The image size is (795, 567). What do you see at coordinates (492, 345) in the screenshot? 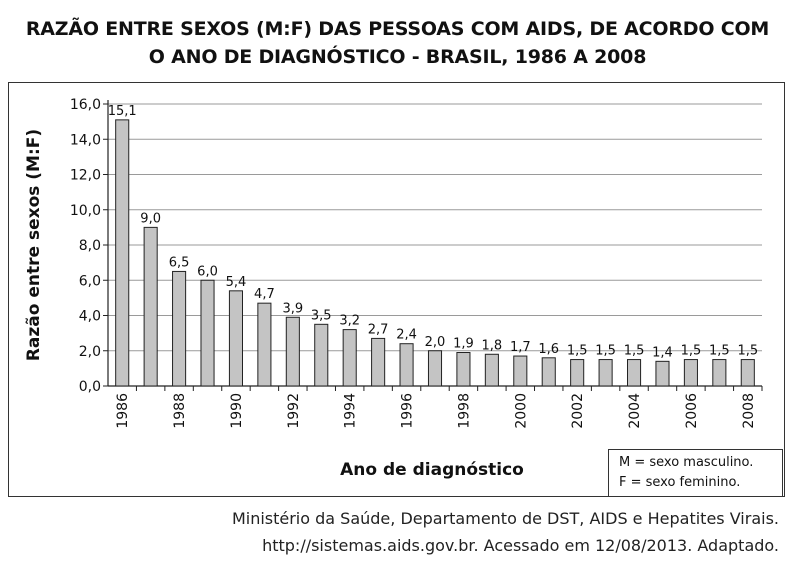
I see `data-label: 1,8` at bounding box center [492, 345].